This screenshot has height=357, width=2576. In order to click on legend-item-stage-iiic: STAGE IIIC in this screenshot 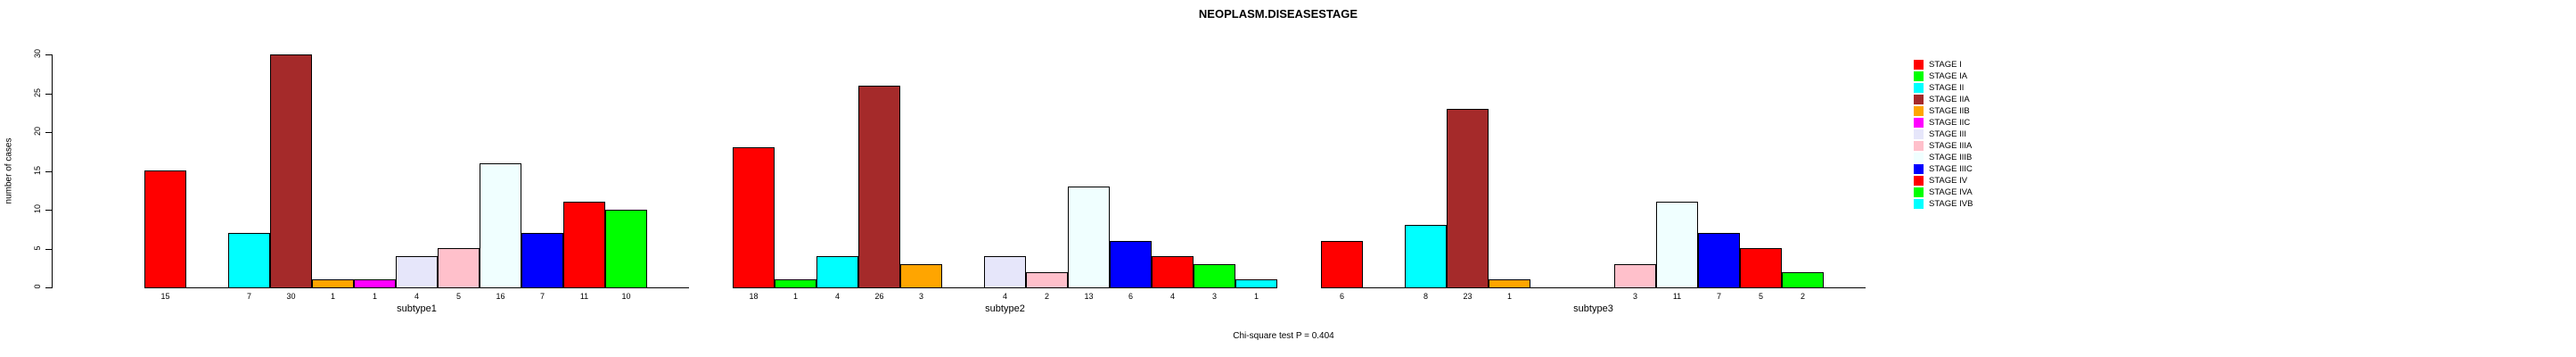, I will do `click(1943, 169)`.